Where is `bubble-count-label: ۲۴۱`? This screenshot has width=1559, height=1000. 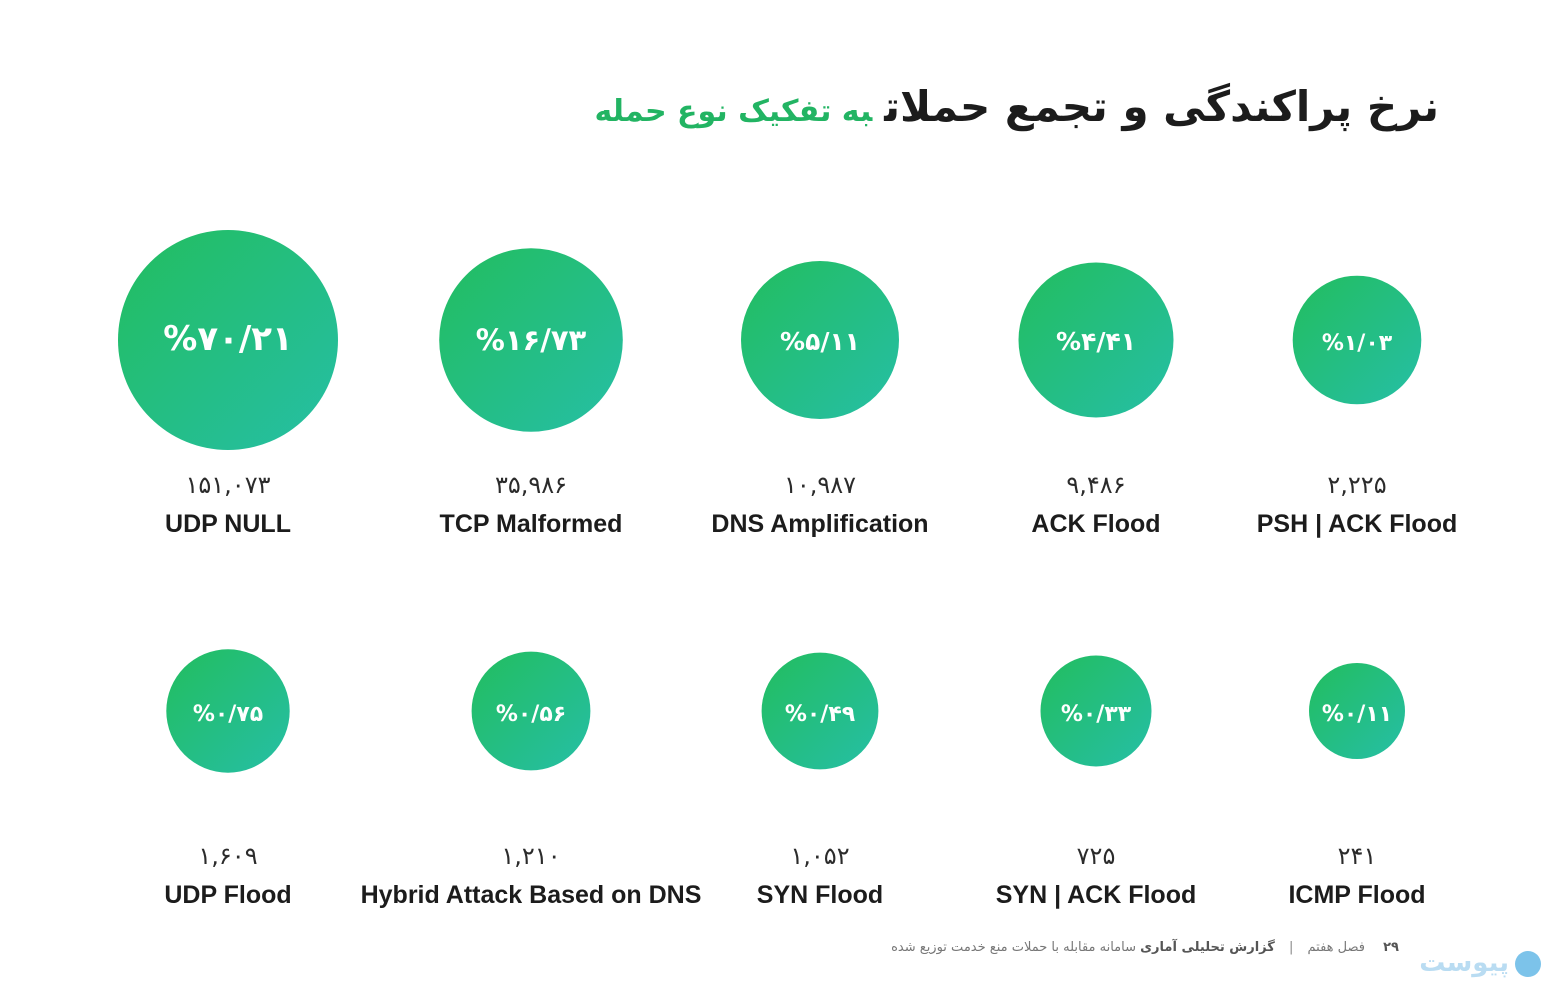 bubble-count-label: ۲۴۱ is located at coordinates (1357, 856).